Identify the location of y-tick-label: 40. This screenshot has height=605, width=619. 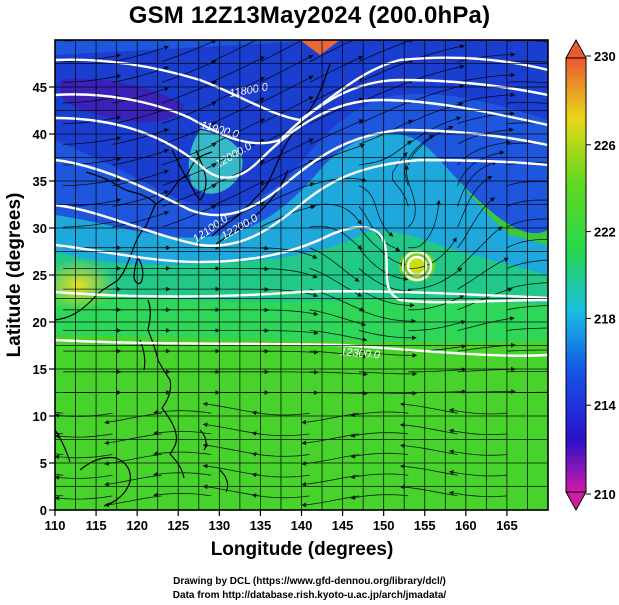
(40, 134).